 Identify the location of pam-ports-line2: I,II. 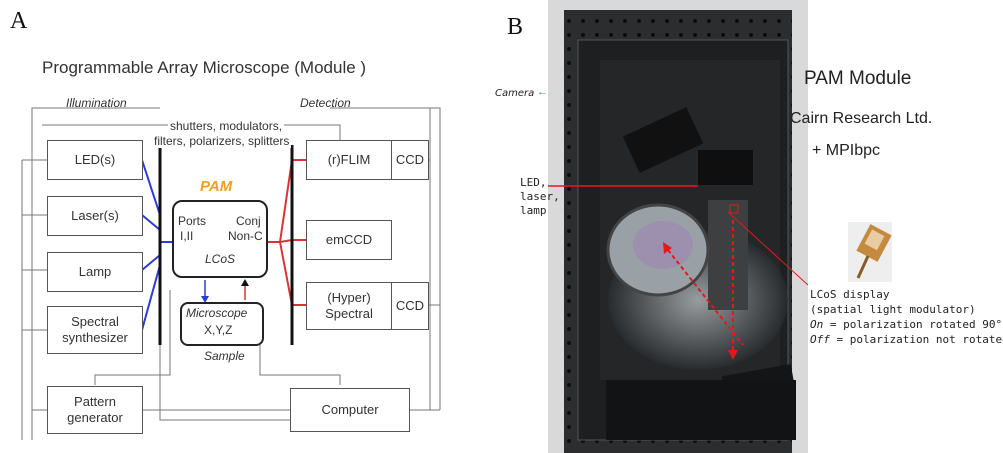
(187, 236).